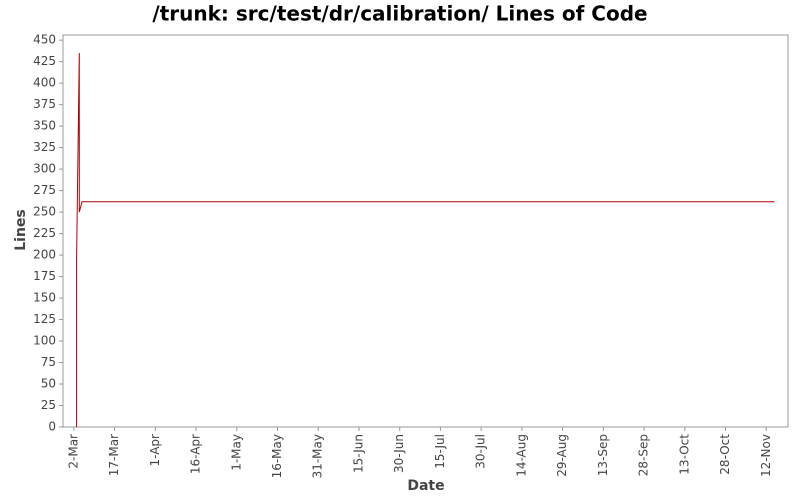  I want to click on x-tick-label: 17-Mar, so click(114, 455).